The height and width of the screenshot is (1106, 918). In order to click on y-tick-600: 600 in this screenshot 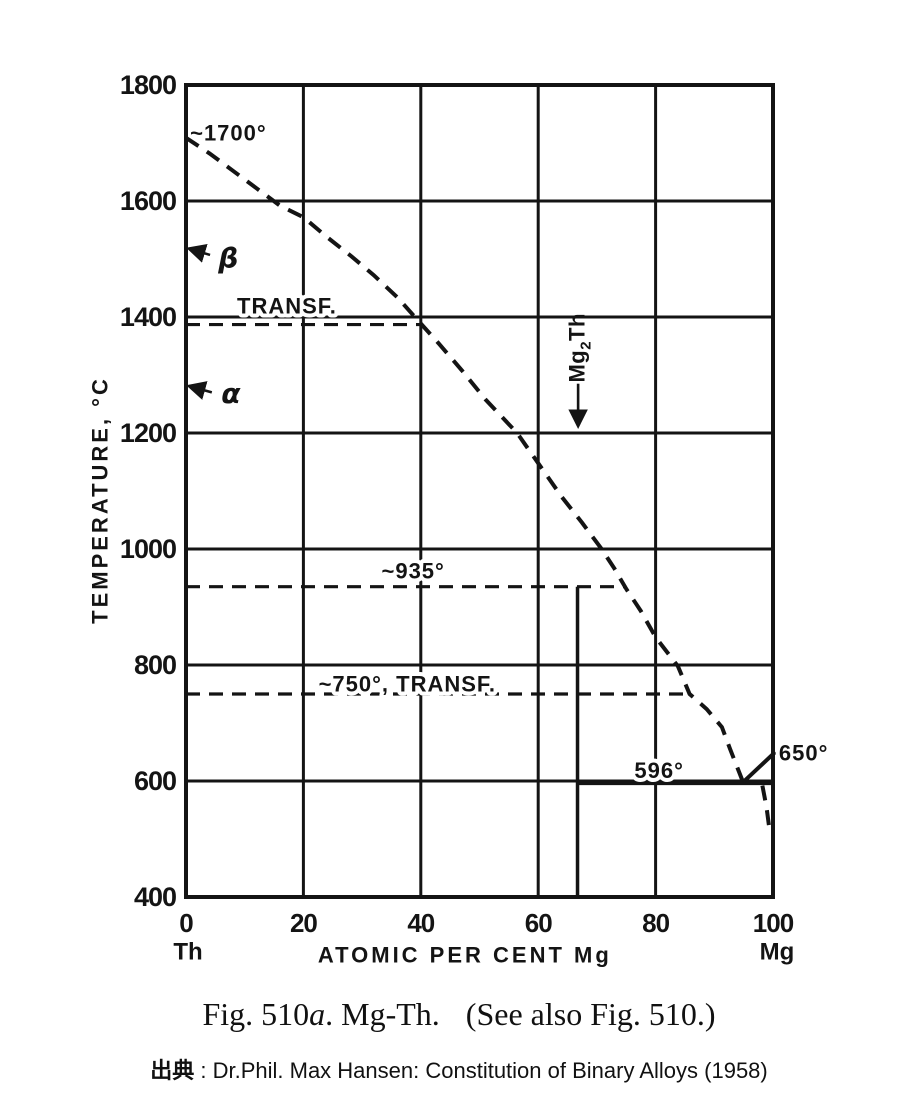, I will do `click(155, 781)`.